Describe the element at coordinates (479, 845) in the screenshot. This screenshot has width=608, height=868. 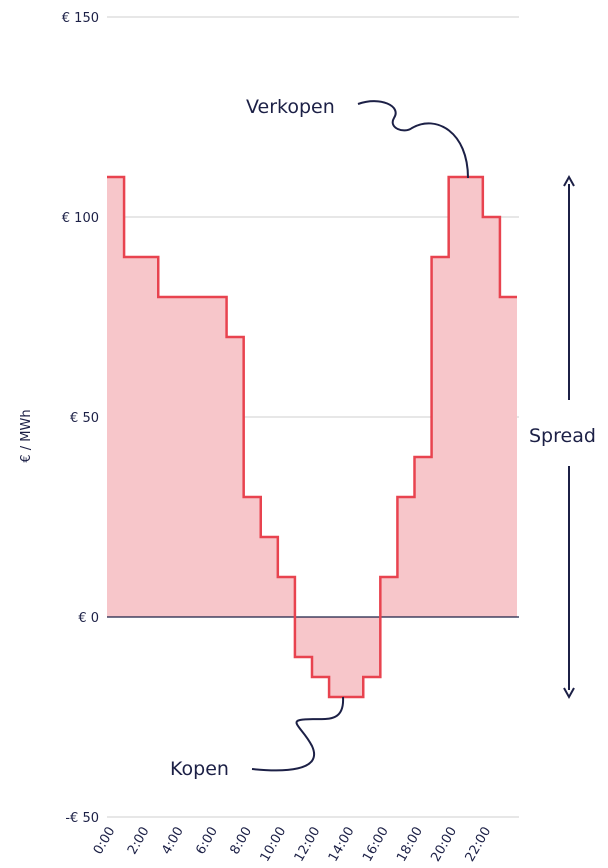
I see `x-tick-label: 22:00` at that location.